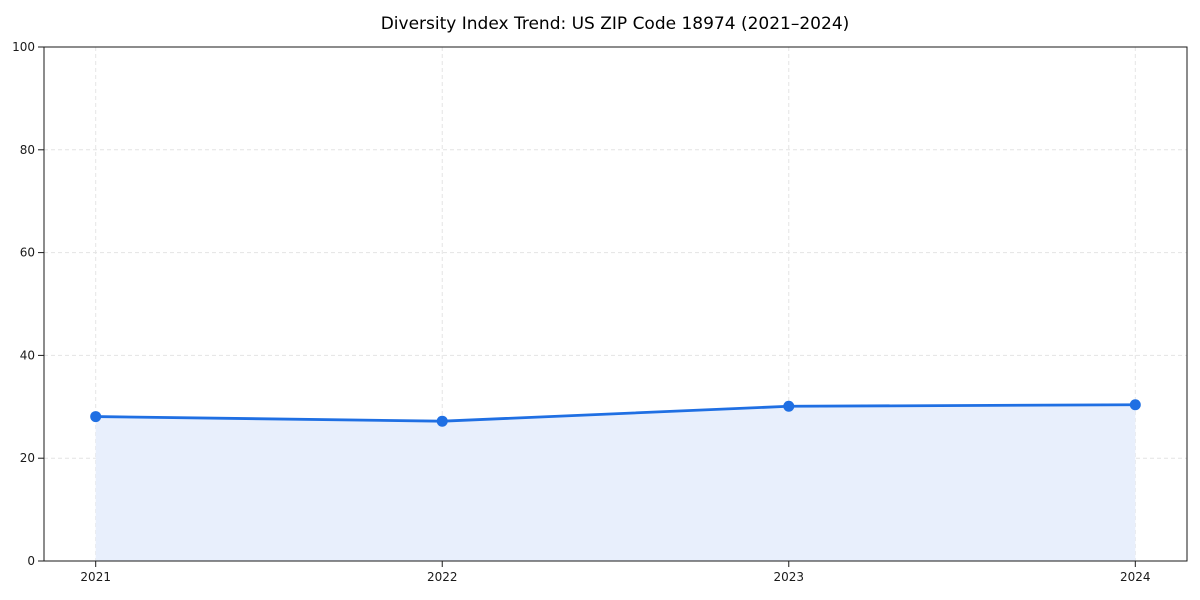  What do you see at coordinates (96, 417) in the screenshot?
I see `data-point-2021` at bounding box center [96, 417].